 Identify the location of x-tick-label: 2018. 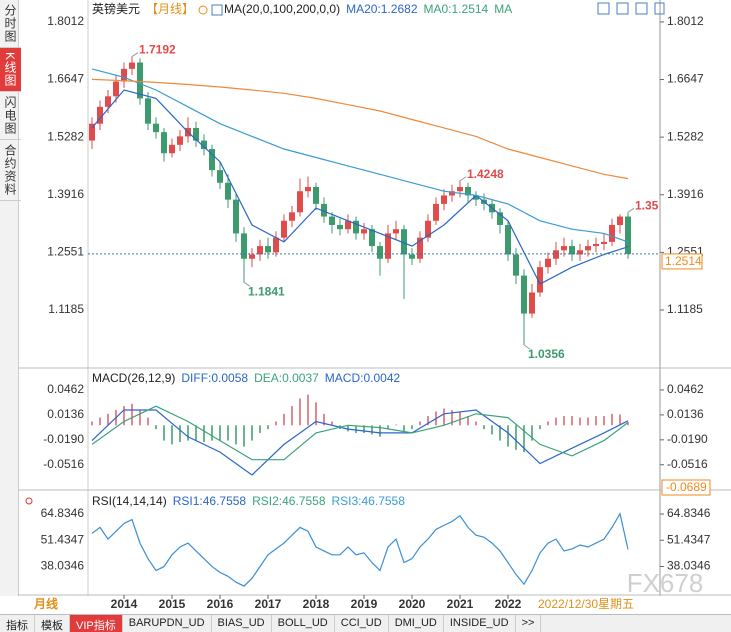
(316, 604).